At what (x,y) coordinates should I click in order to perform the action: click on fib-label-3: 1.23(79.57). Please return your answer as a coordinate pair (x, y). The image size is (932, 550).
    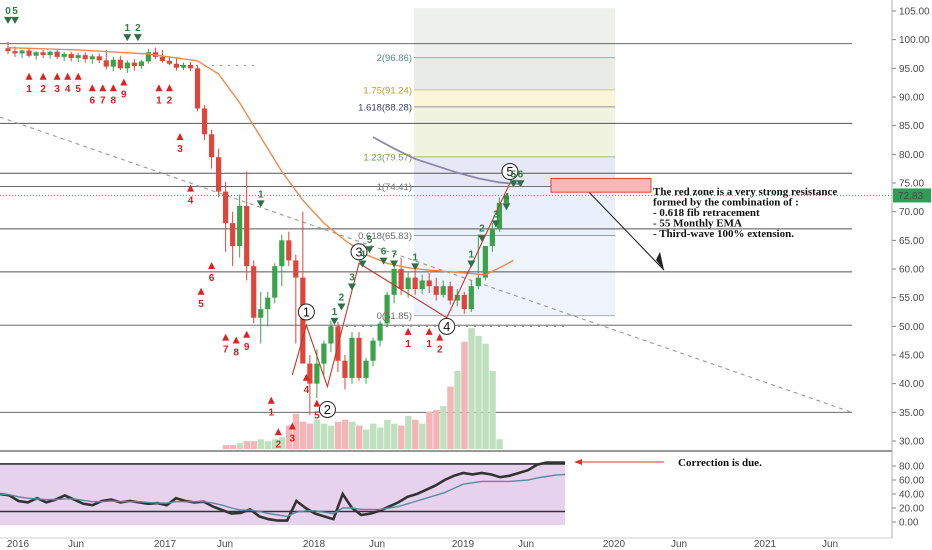
    Looking at the image, I should click on (387, 157).